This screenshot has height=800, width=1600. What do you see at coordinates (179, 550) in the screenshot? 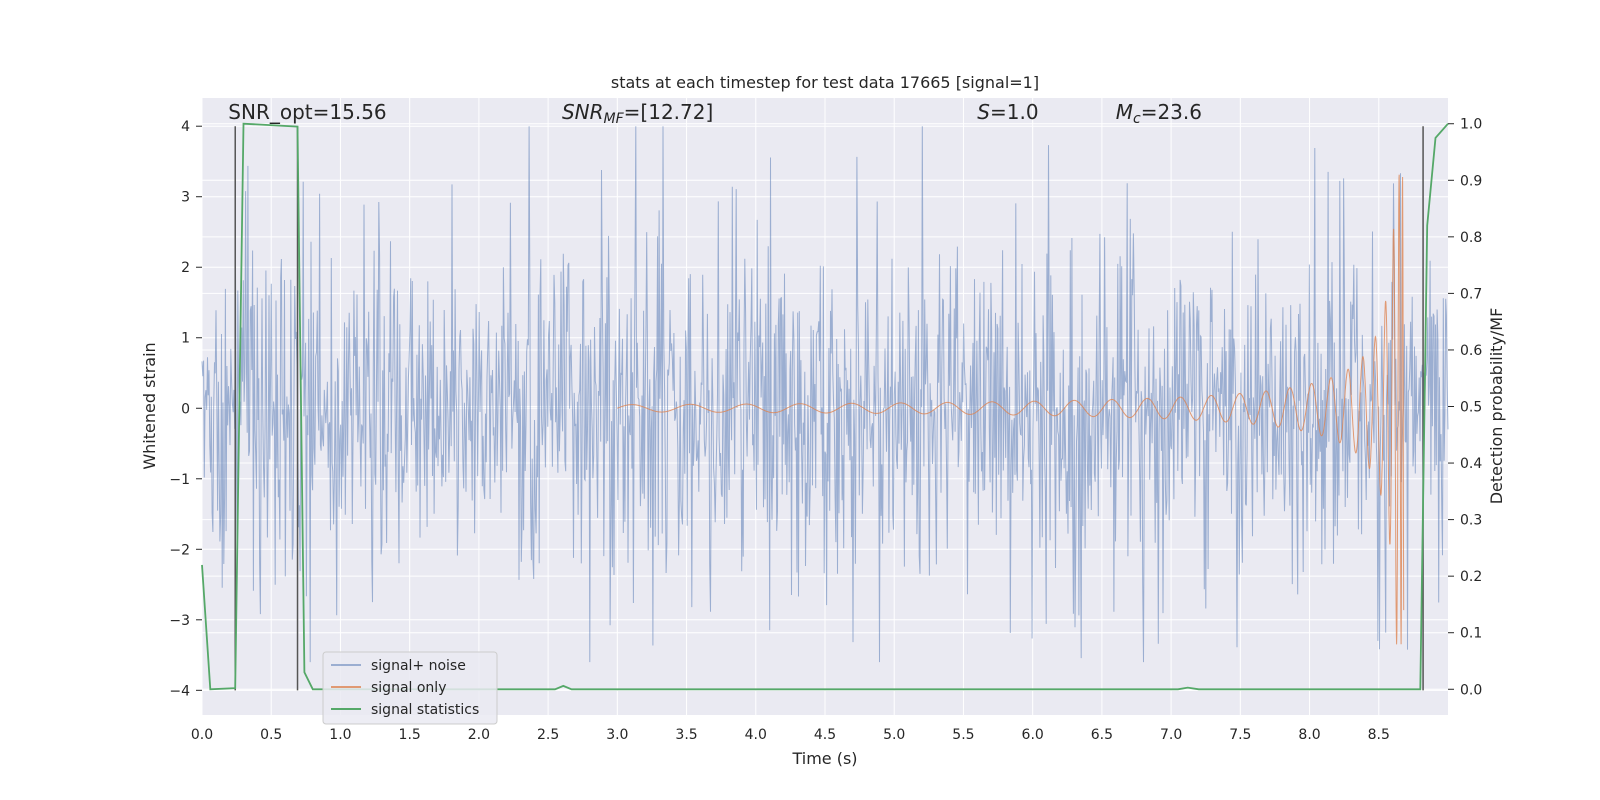
I see `y-tick-label: −2` at bounding box center [179, 550].